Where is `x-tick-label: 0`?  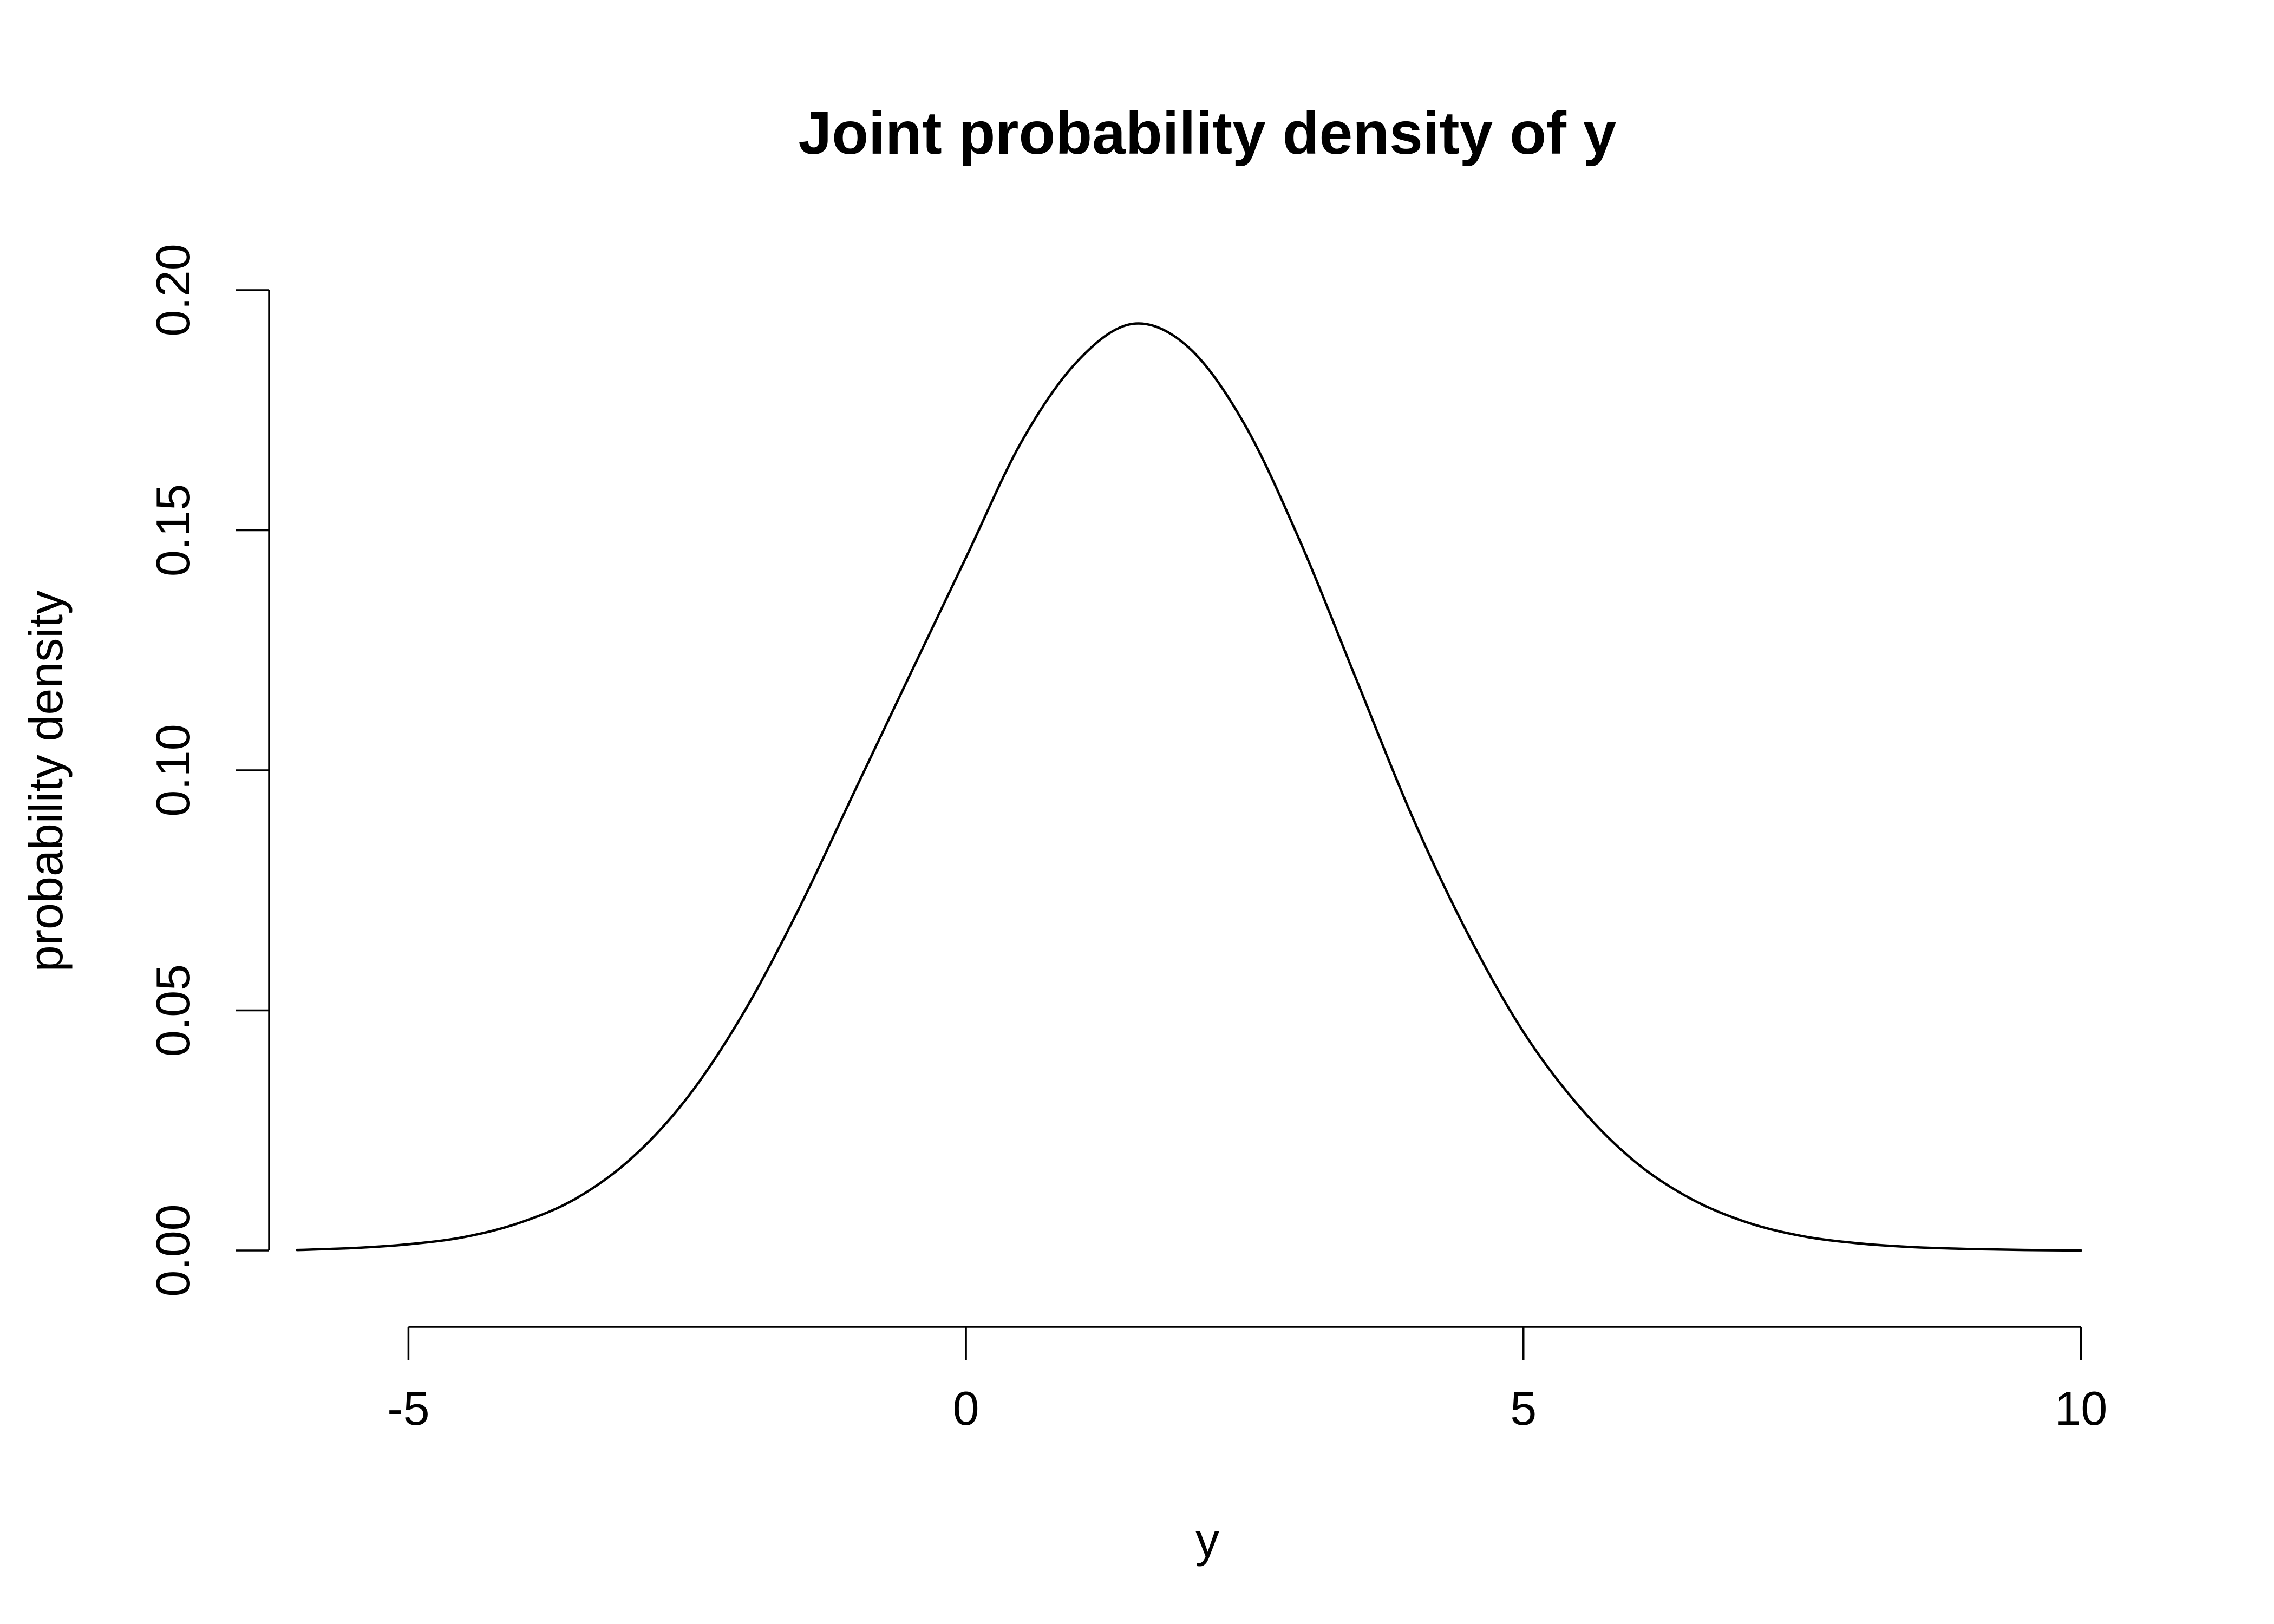 x-tick-label: 0 is located at coordinates (966, 1408).